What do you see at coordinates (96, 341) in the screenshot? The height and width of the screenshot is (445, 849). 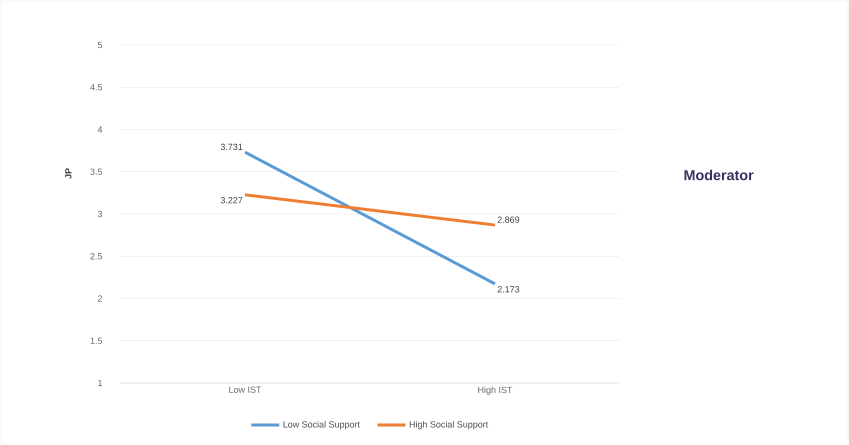 I see `y-tick-label: 1.5` at bounding box center [96, 341].